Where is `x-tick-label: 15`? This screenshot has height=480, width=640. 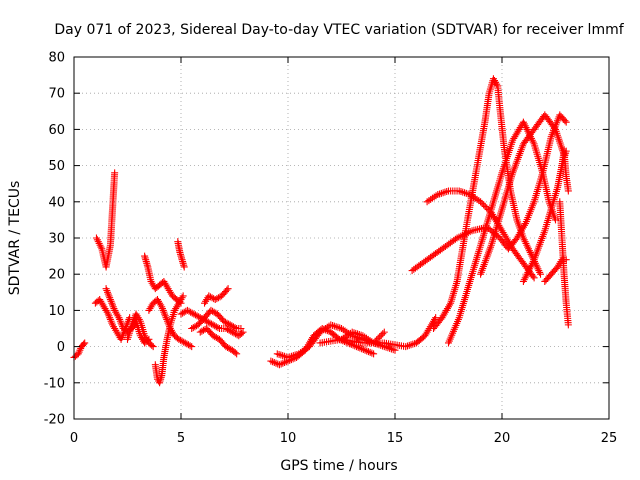 x-tick-label: 15 is located at coordinates (395, 438).